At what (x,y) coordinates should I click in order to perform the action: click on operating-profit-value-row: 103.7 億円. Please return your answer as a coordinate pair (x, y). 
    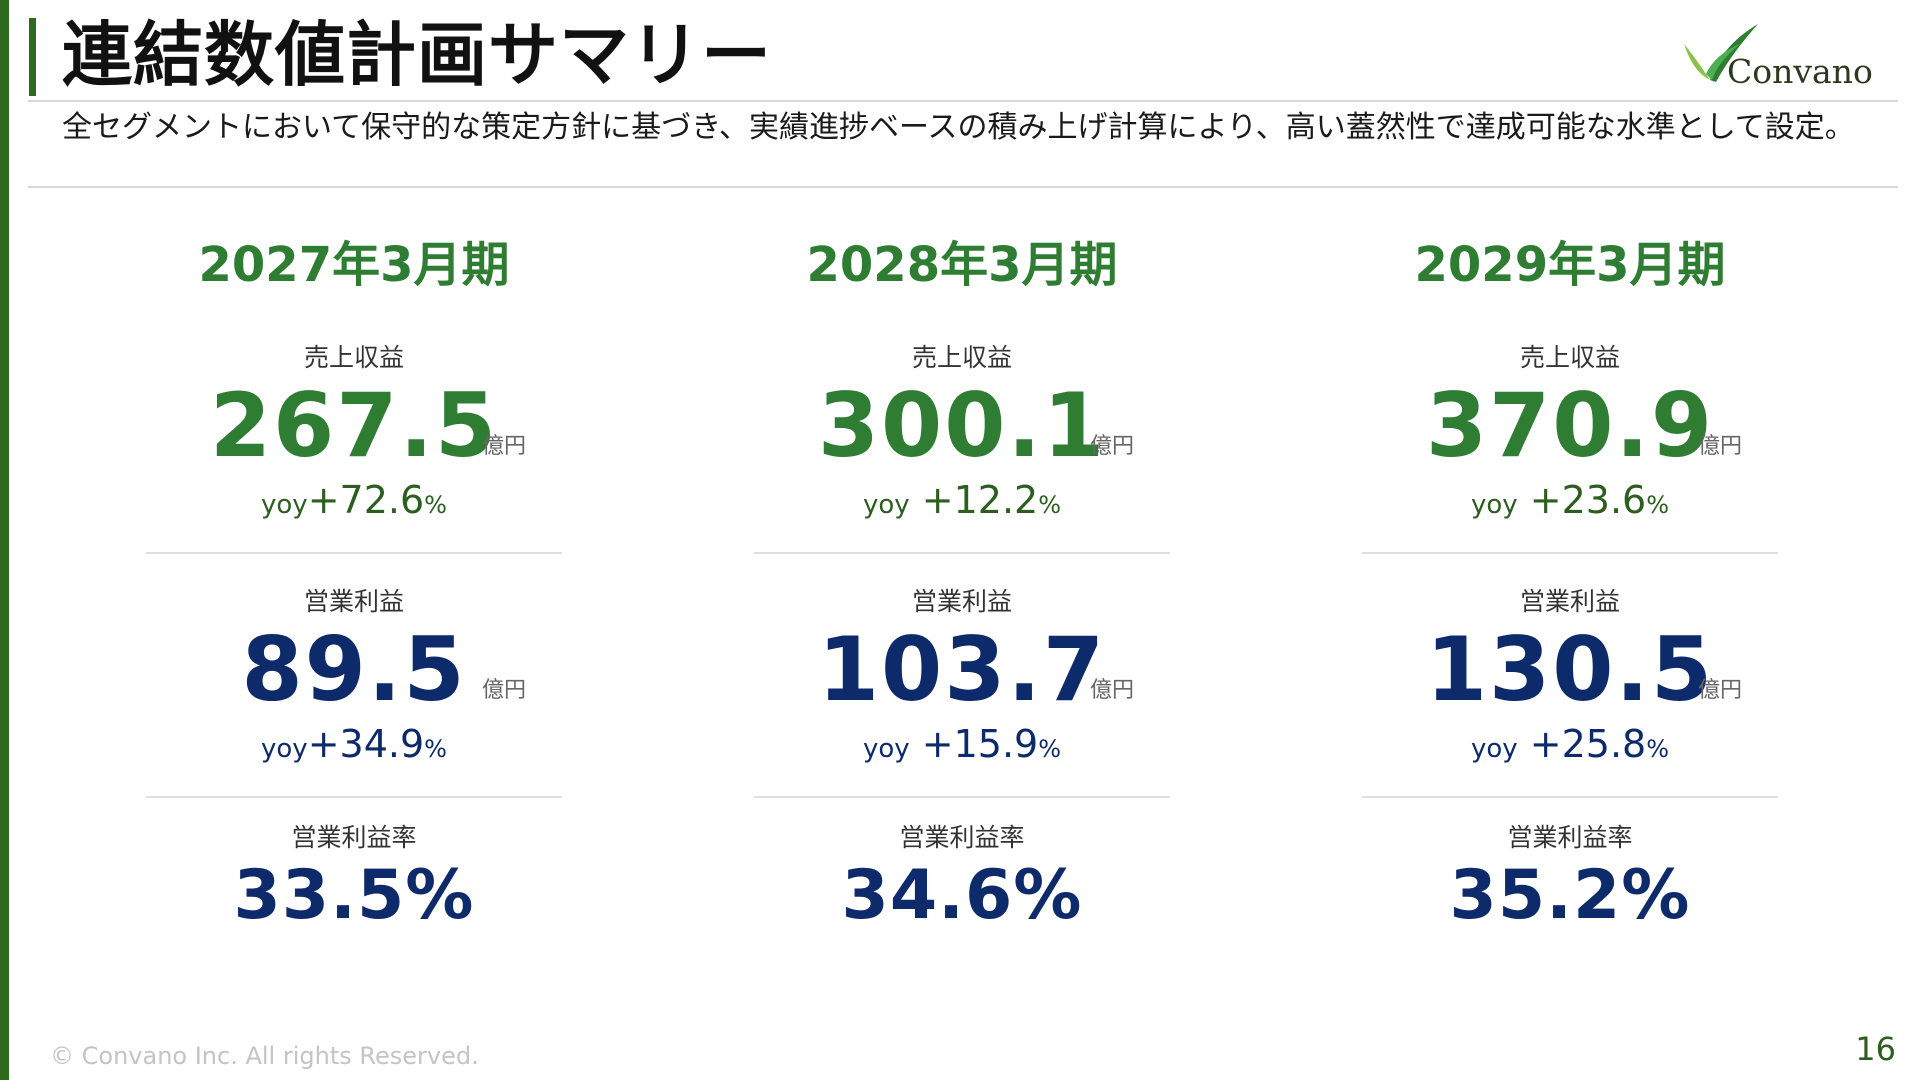
    Looking at the image, I should click on (962, 670).